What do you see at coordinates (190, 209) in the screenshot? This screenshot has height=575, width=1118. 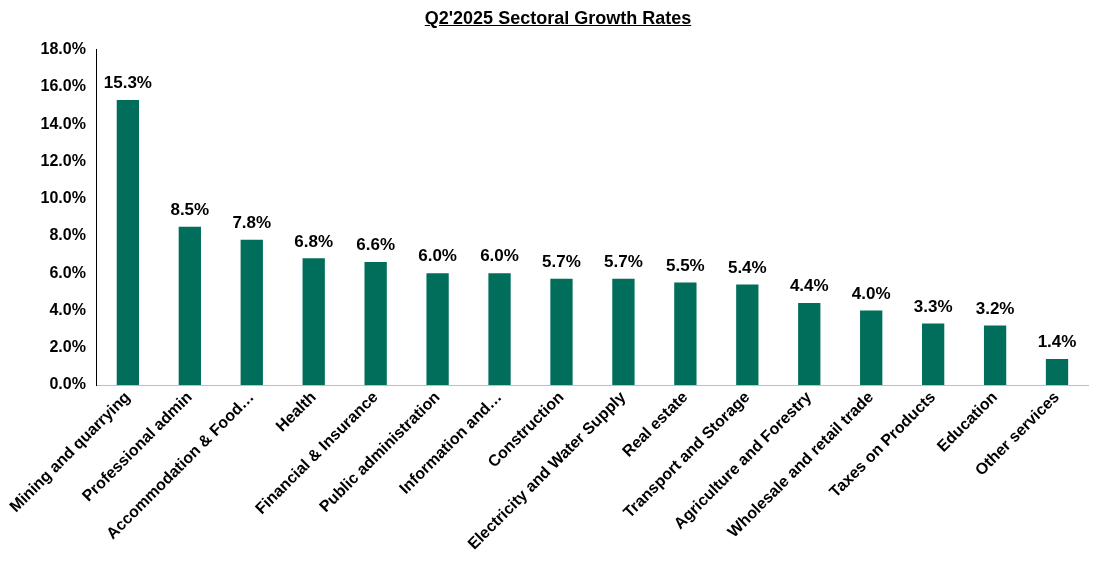 I see `data-label: 8.5%` at bounding box center [190, 209].